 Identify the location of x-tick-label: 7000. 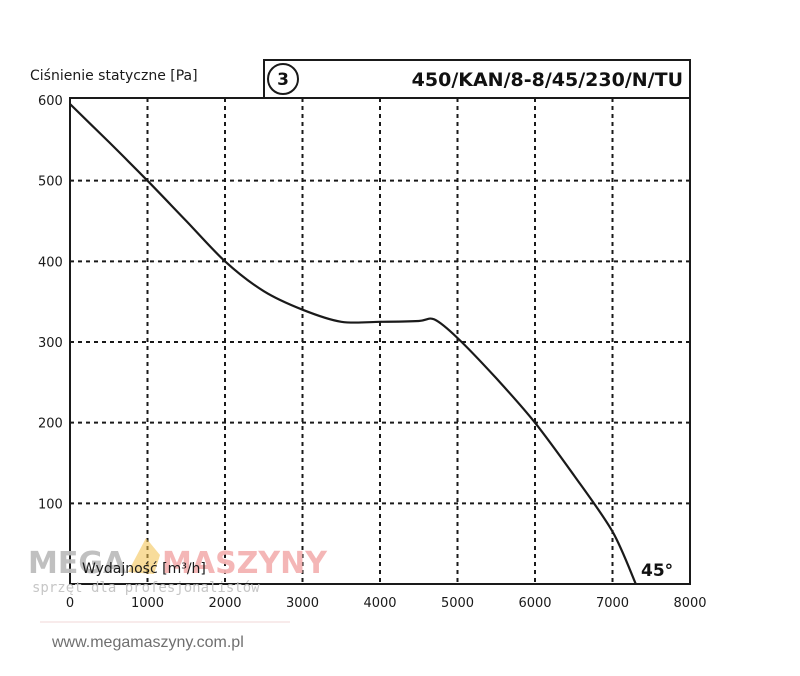
(612, 603).